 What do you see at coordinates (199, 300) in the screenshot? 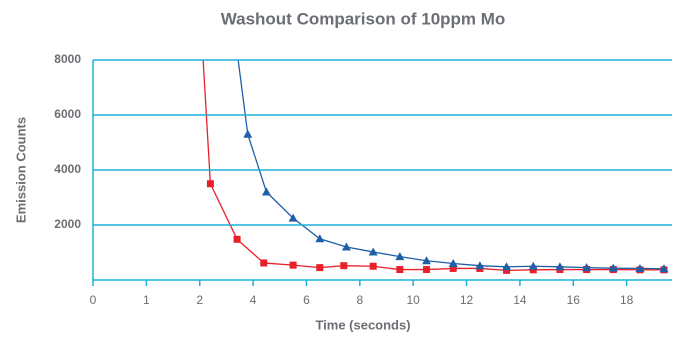
I see `x-tick-label: 2` at bounding box center [199, 300].